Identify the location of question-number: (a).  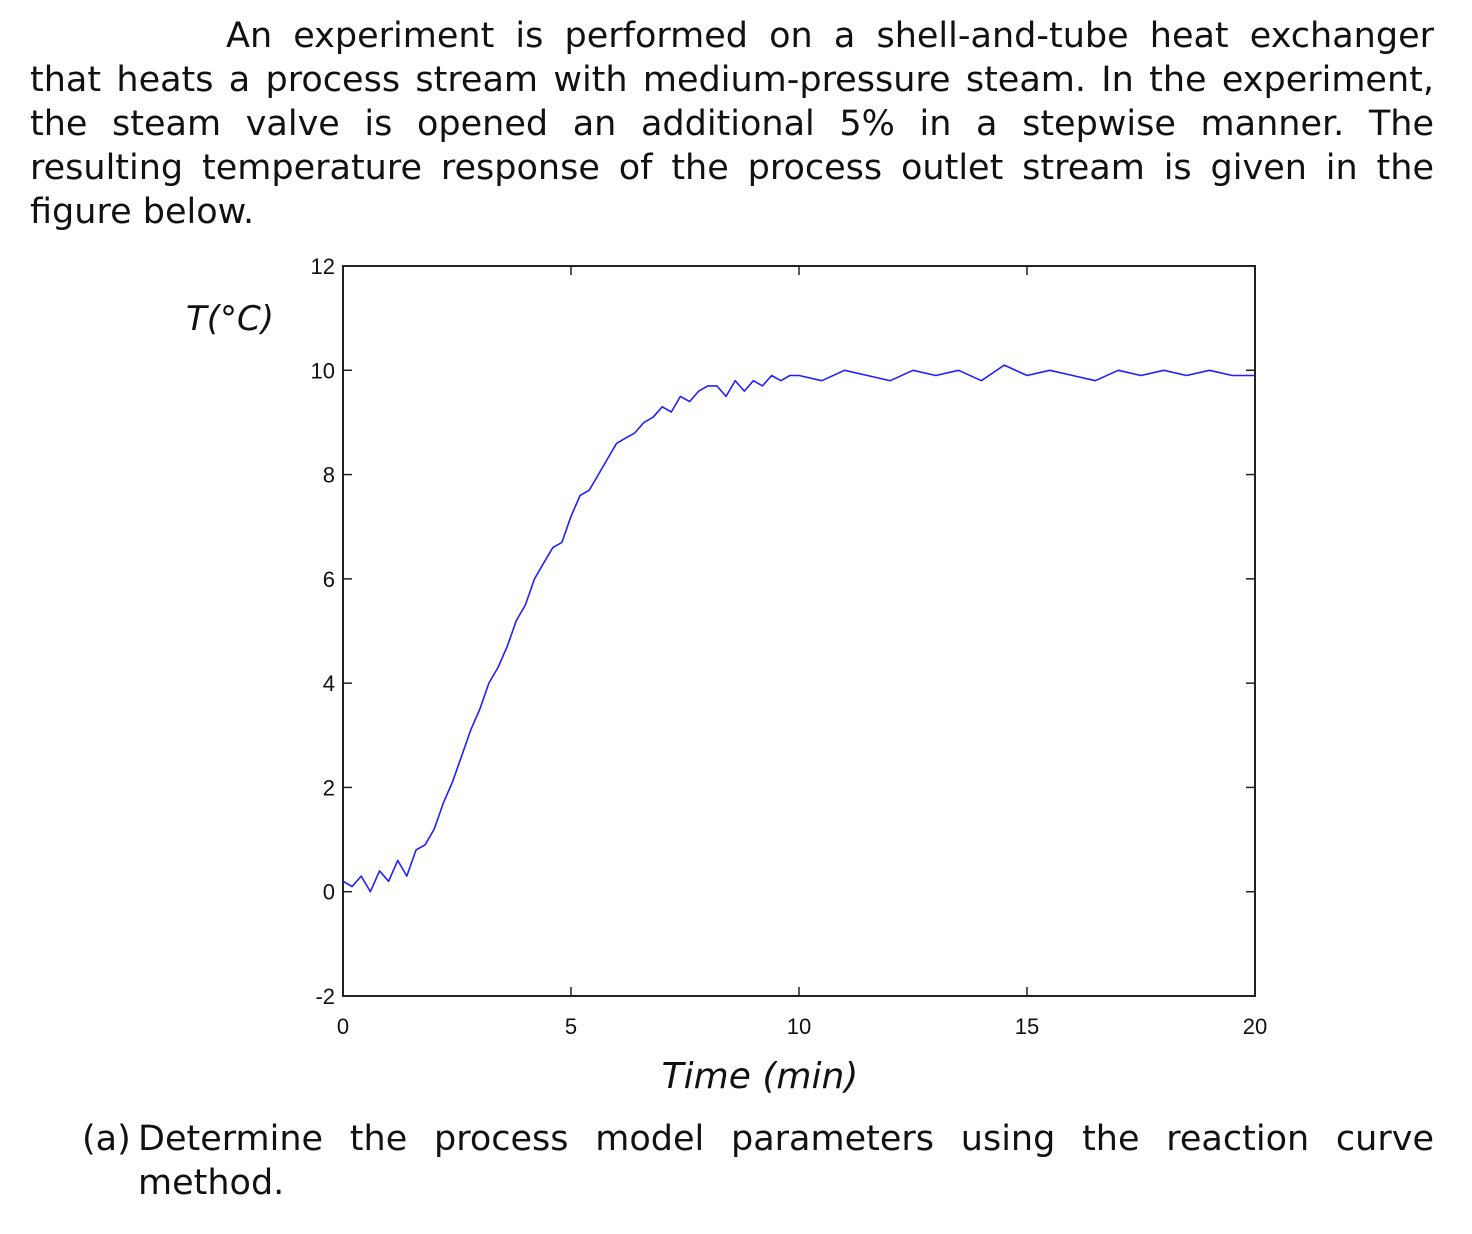
(106, 1139).